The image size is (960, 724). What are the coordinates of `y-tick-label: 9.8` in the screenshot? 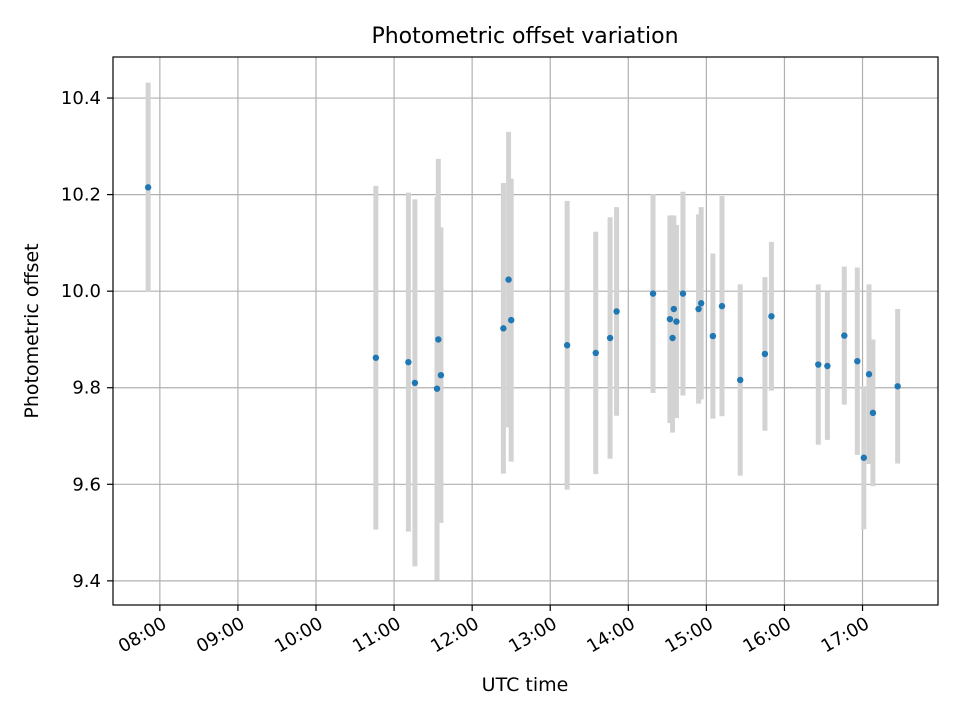 It's located at (86, 388).